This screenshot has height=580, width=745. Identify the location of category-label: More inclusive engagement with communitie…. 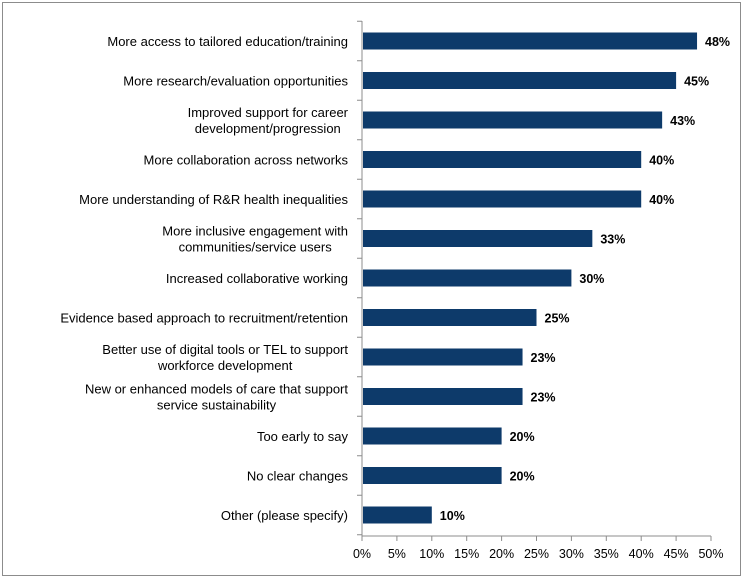
(255, 239).